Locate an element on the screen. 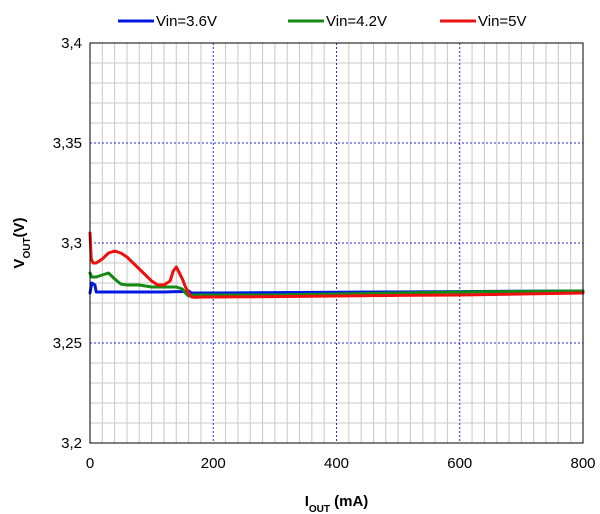  legend-label: Vin=4.2V is located at coordinates (356, 21).